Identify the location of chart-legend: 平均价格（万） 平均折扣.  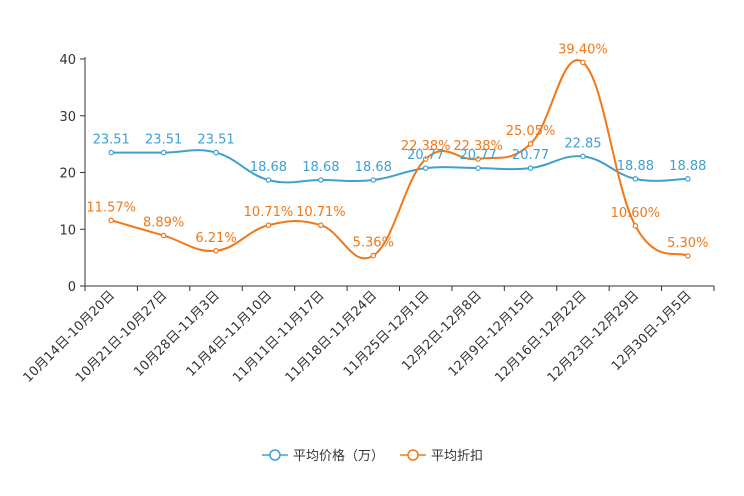
(372, 456).